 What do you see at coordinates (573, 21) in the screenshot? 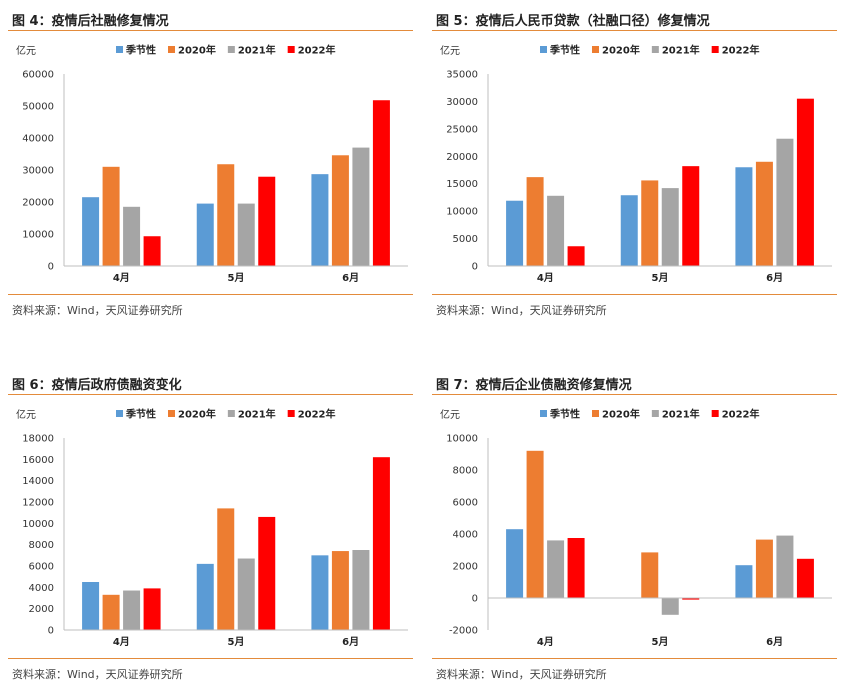
I see `chart-title: 图 5：疫情后人民币贷款（社融口径）修复情况` at bounding box center [573, 21].